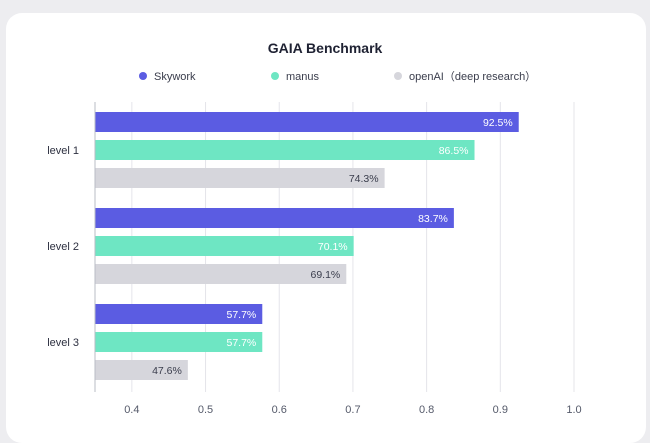 The image size is (650, 443). What do you see at coordinates (175, 77) in the screenshot?
I see `legend-label: Skywork` at bounding box center [175, 77].